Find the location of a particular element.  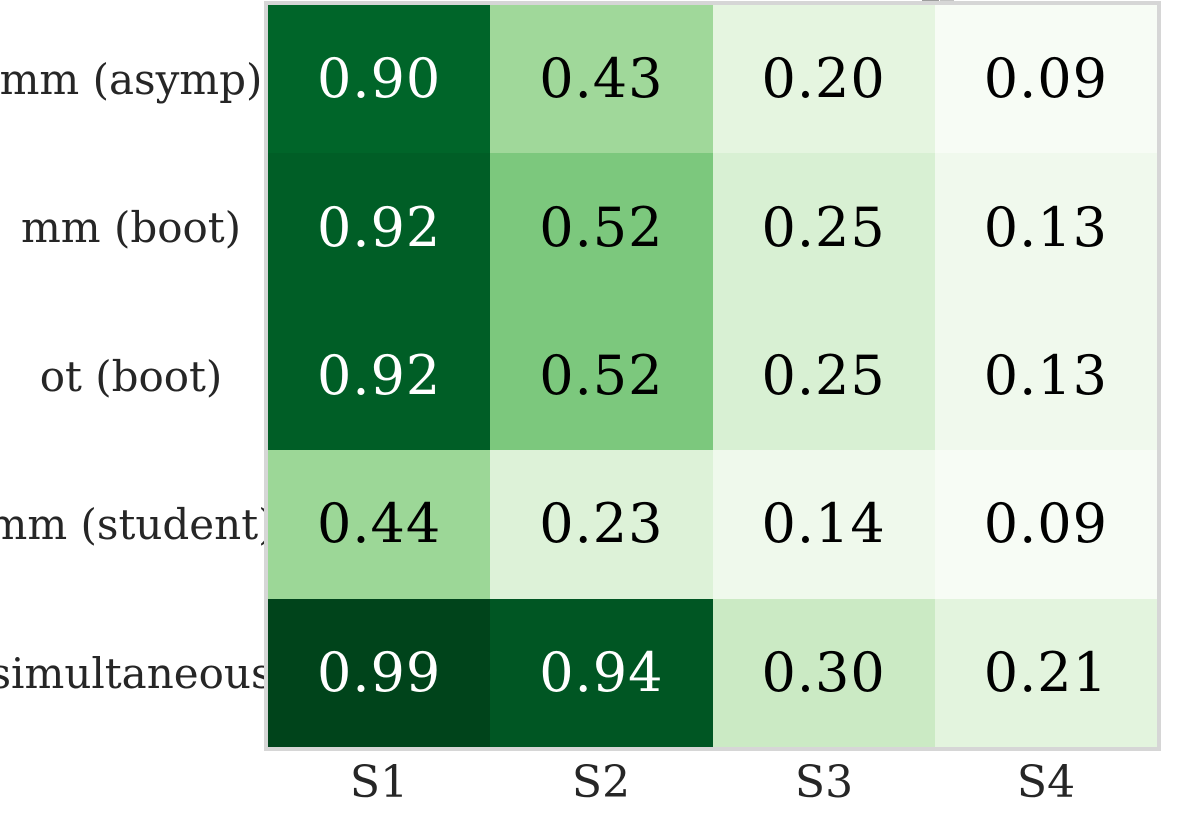

heatmap-cell: 0.99 is located at coordinates (379, 672).